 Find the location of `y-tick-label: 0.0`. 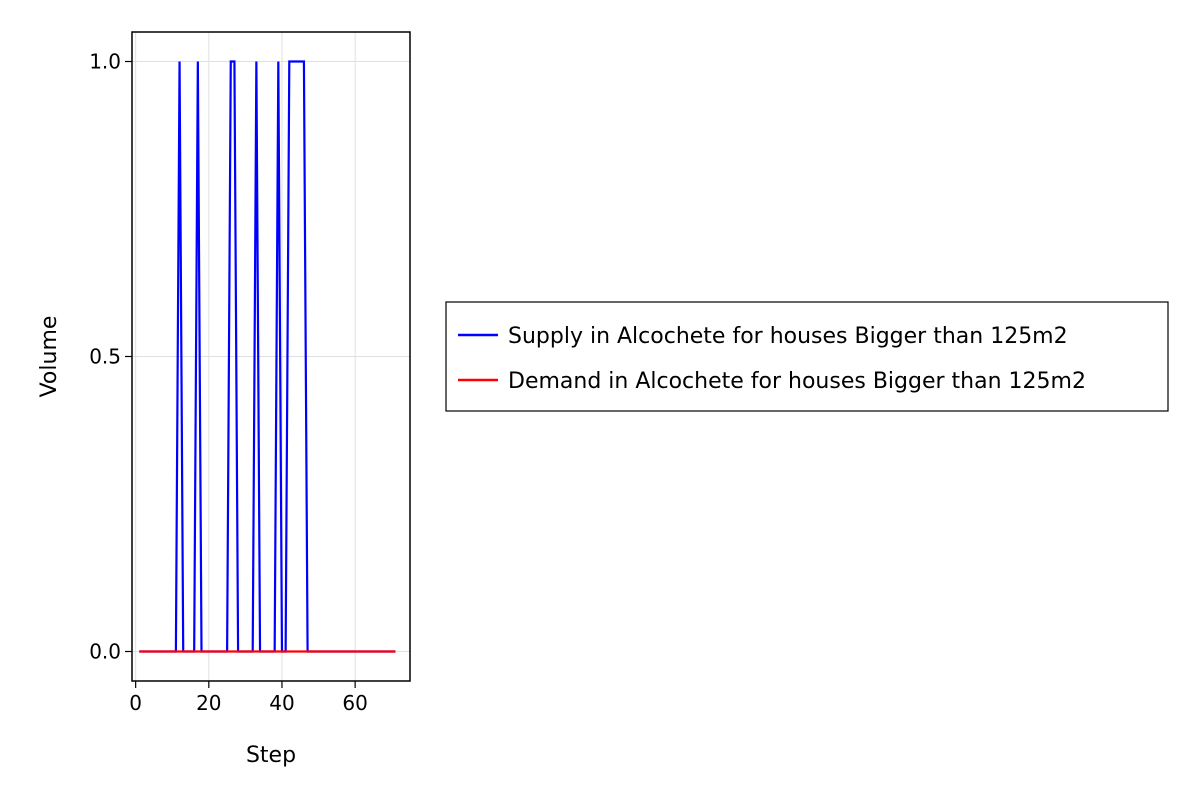

y-tick-label: 0.0 is located at coordinates (105, 652).